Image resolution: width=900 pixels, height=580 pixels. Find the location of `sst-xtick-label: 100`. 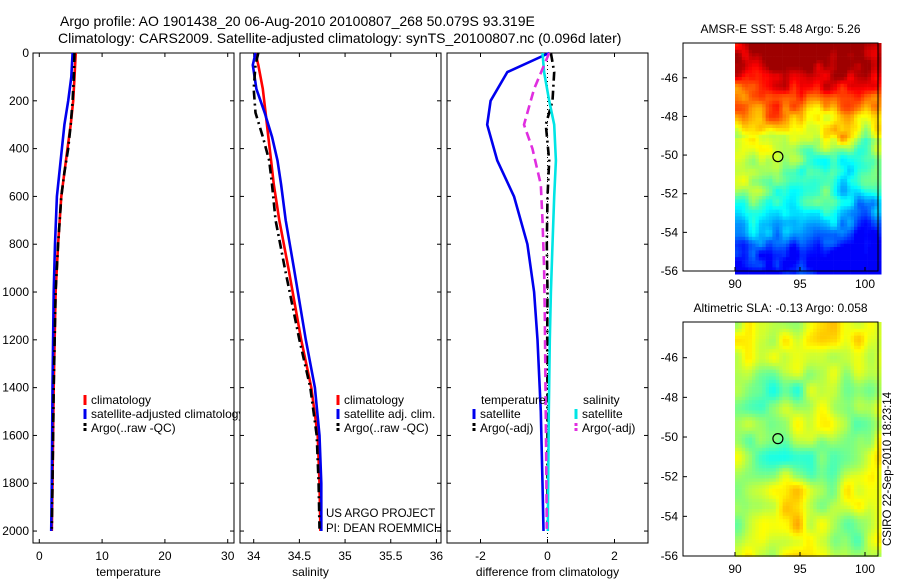

sst-xtick-label: 100 is located at coordinates (865, 284).